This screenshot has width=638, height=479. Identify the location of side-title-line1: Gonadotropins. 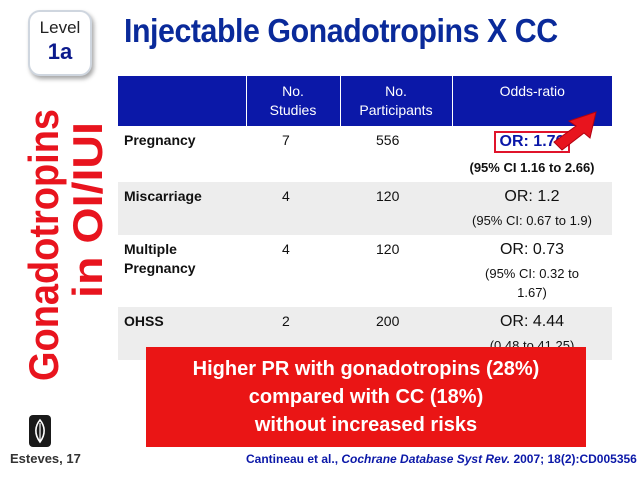
(43, 245).